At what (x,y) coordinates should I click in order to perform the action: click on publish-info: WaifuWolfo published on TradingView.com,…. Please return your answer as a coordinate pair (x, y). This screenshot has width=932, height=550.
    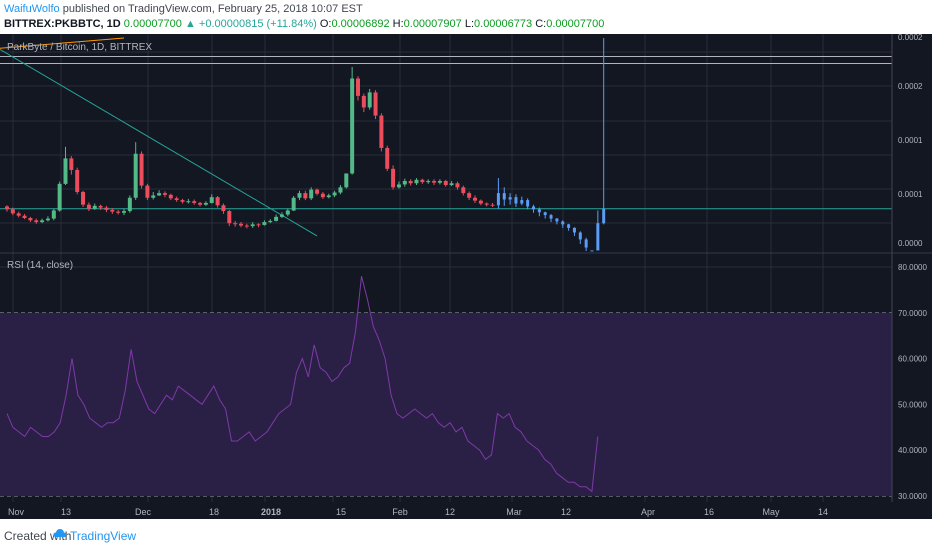
    Looking at the image, I should click on (183, 9).